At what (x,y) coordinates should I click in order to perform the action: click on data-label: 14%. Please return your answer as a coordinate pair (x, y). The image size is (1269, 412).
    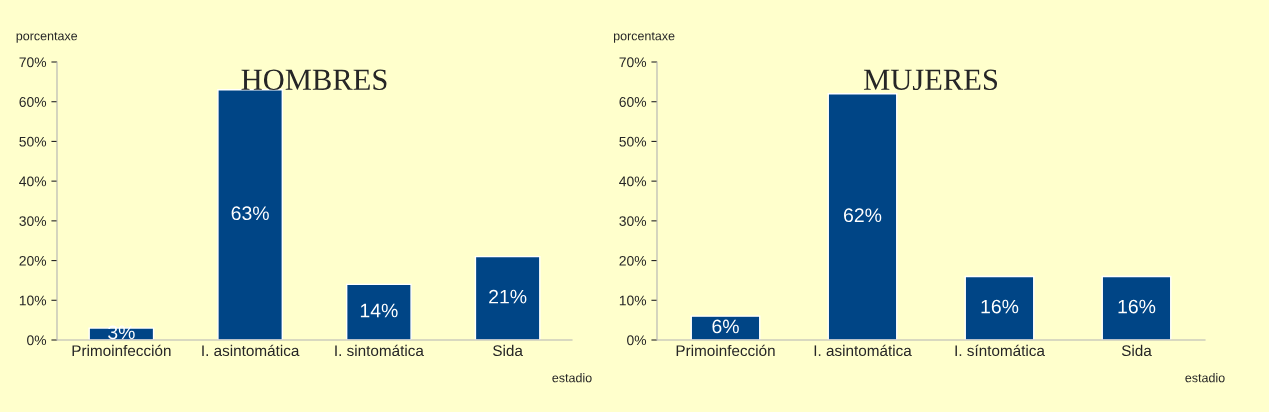
    Looking at the image, I should click on (379, 310).